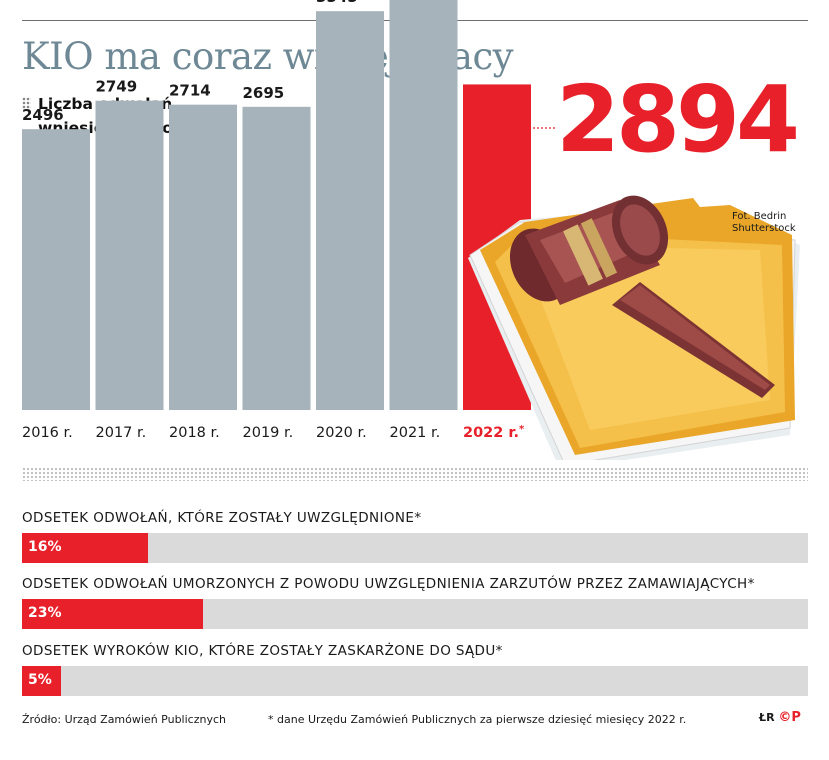 This screenshot has width=829, height=760. What do you see at coordinates (789, 717) in the screenshot?
I see `brand-mark: ©P` at bounding box center [789, 717].